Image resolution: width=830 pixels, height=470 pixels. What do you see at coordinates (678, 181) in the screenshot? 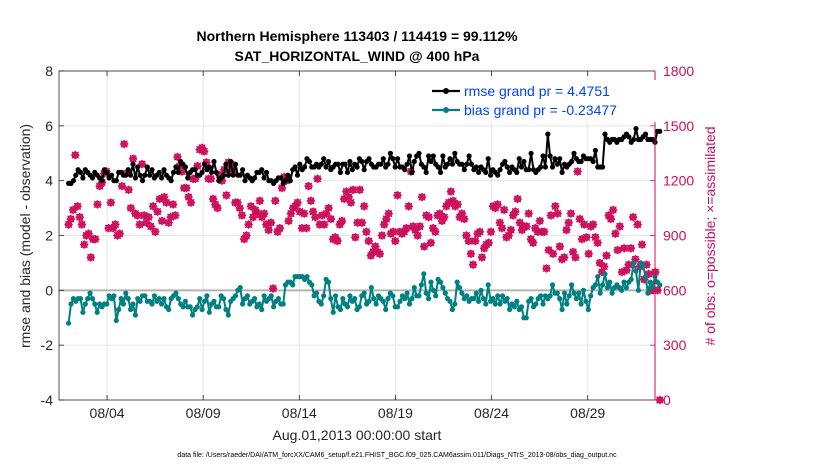
I see `y-tick-label-right: 1200` at bounding box center [678, 181].